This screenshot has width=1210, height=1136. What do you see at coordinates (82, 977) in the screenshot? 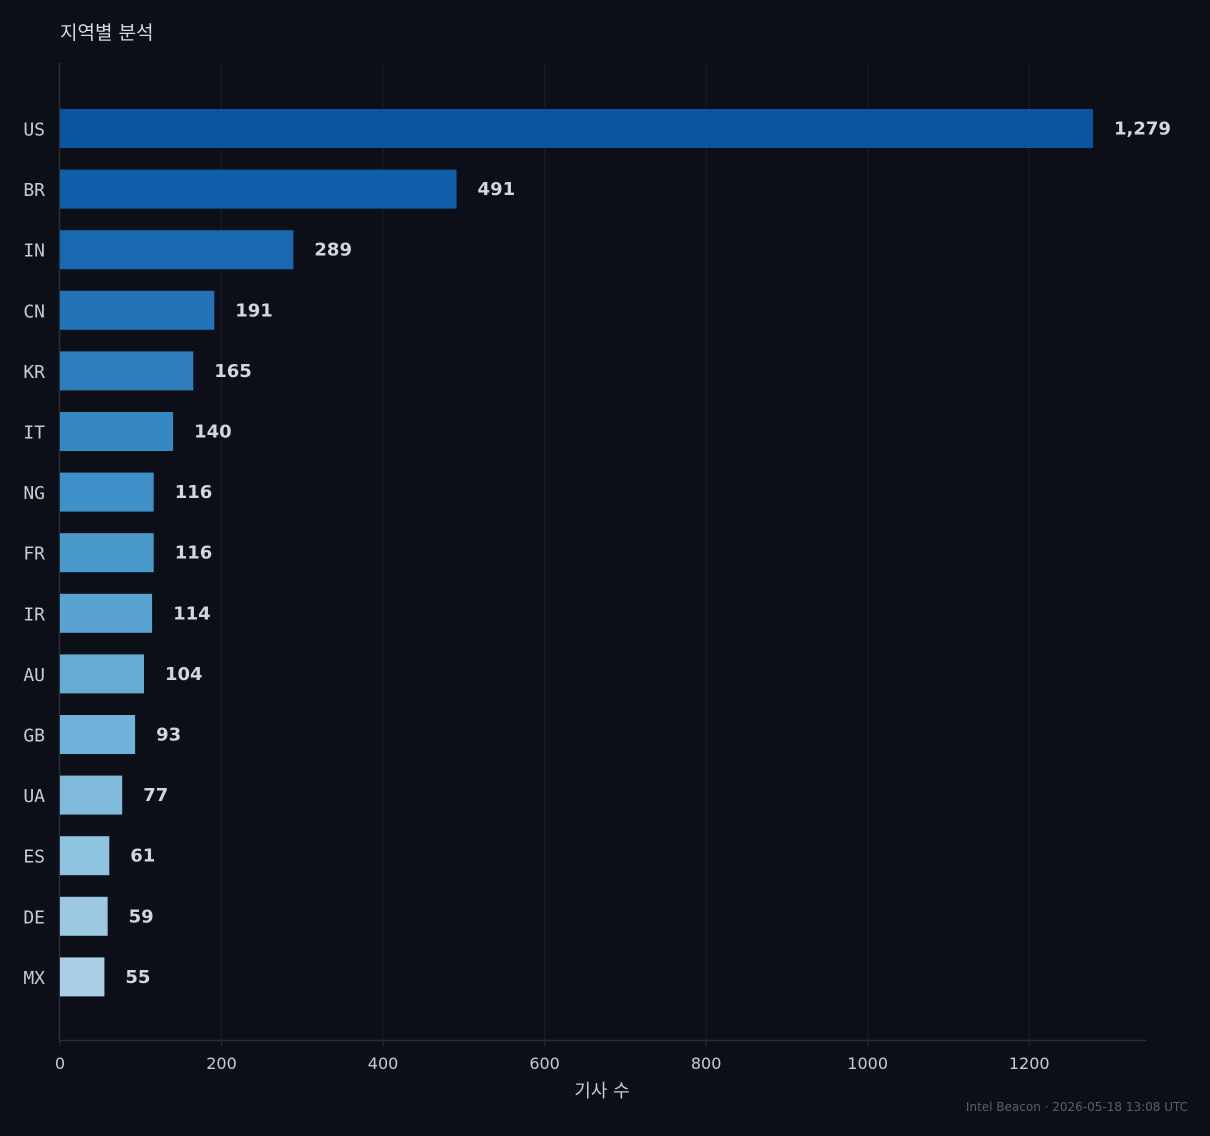
I see `bar-mx` at bounding box center [82, 977].